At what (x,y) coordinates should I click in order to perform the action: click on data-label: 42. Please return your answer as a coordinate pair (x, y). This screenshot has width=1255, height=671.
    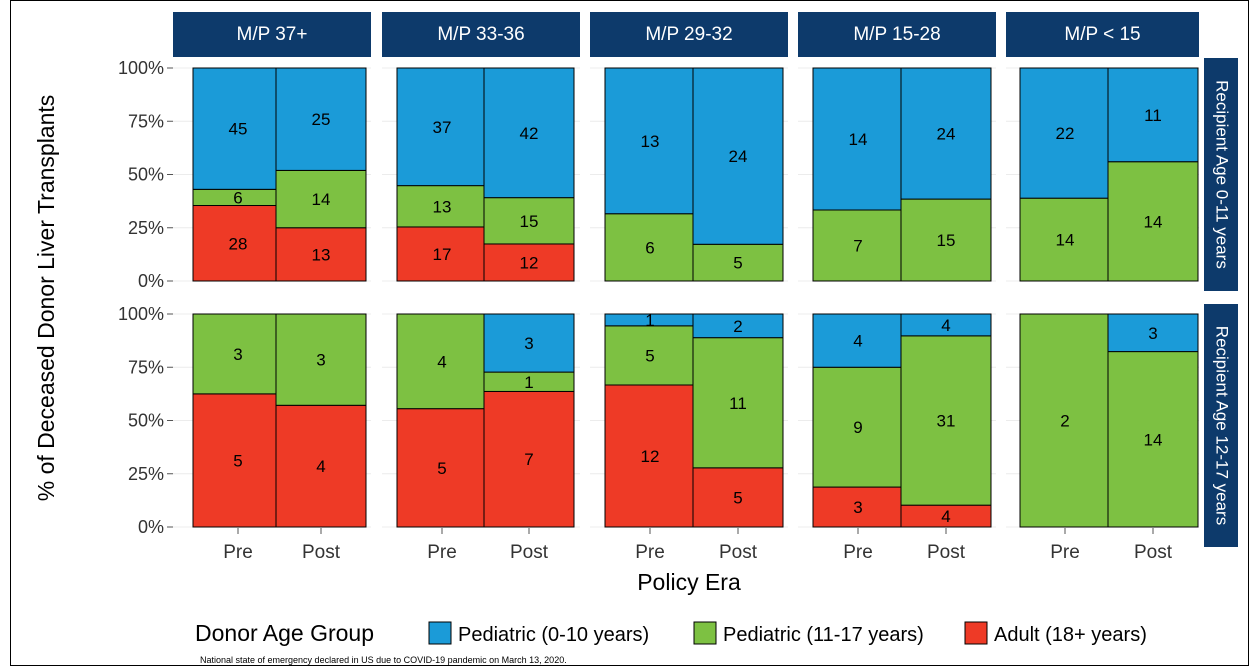
    Looking at the image, I should click on (529, 133).